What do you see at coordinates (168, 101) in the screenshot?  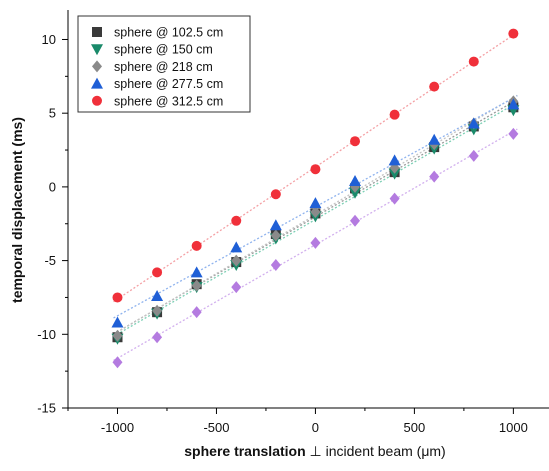 I see `legend-label-series-5: sphere @ 312.5 cm` at bounding box center [168, 101].